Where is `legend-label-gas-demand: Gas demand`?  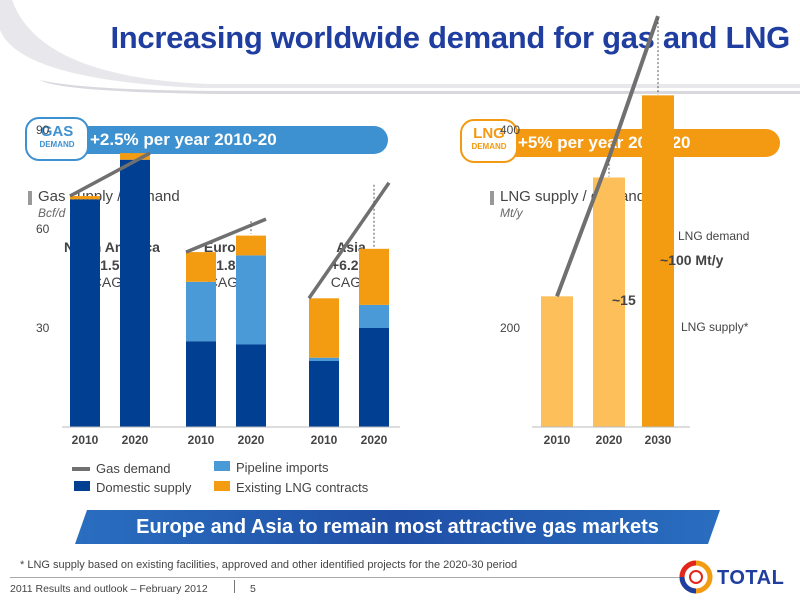 legend-label-gas-demand: Gas demand is located at coordinates (133, 468).